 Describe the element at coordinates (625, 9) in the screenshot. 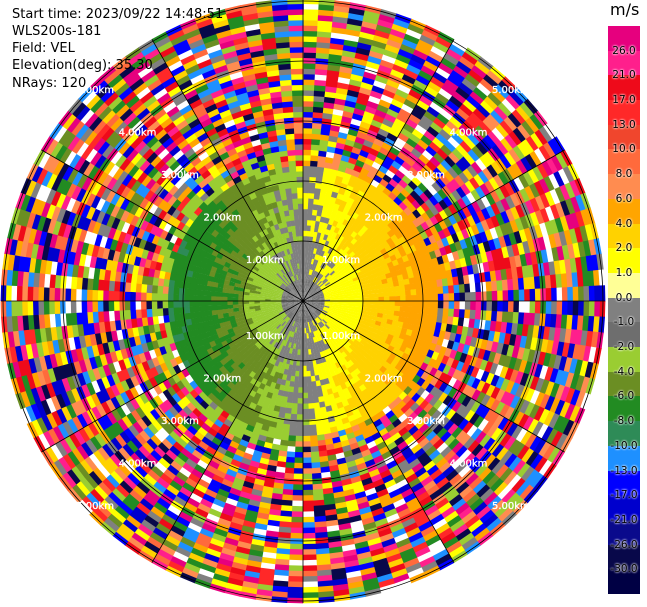

I see `colorbar-unit: m/s` at that location.